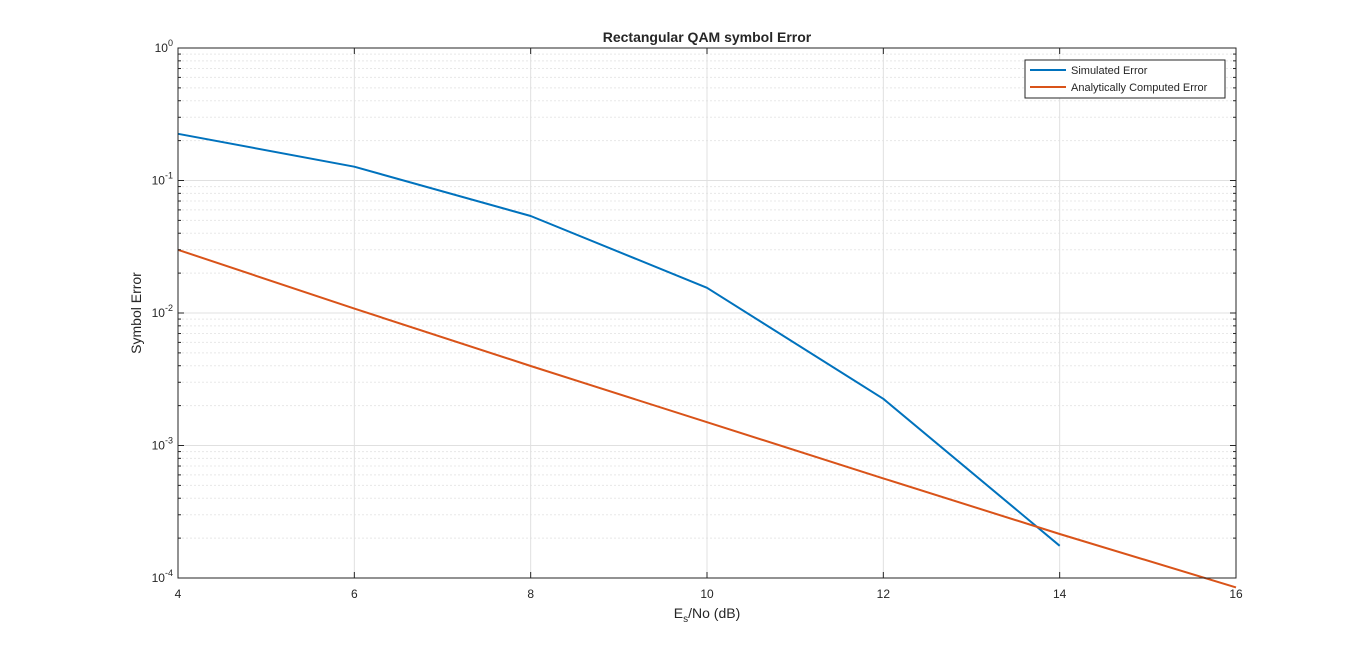  Describe the element at coordinates (530, 594) in the screenshot. I see `x-tick-label: 8` at that location.